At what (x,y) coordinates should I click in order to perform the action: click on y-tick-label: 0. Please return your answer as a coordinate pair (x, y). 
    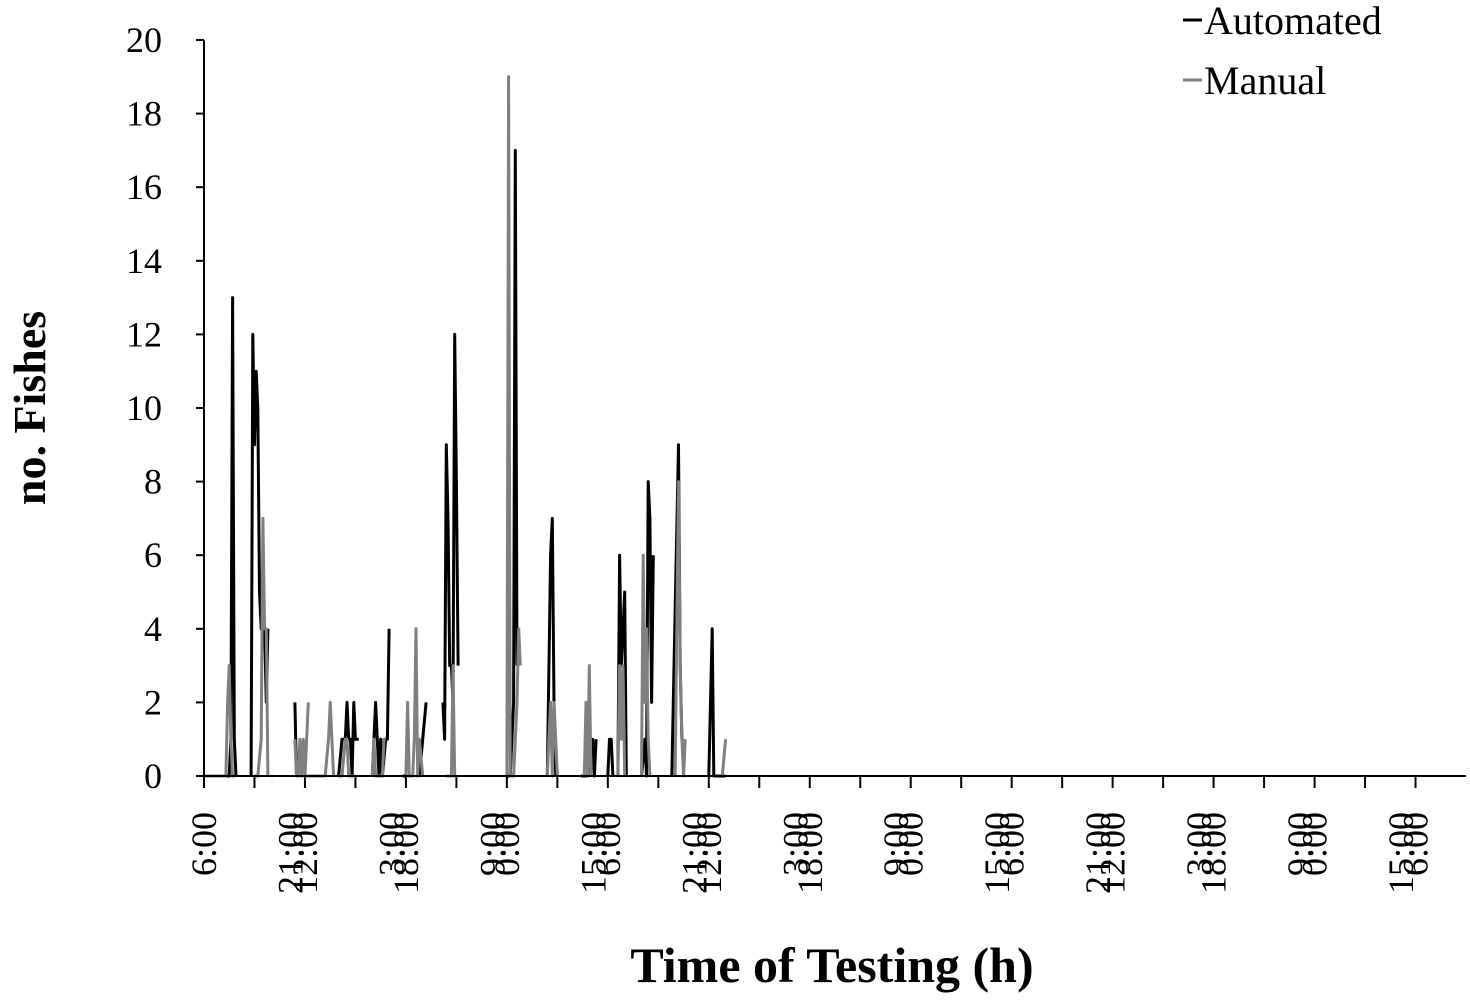
    Looking at the image, I should click on (153, 776).